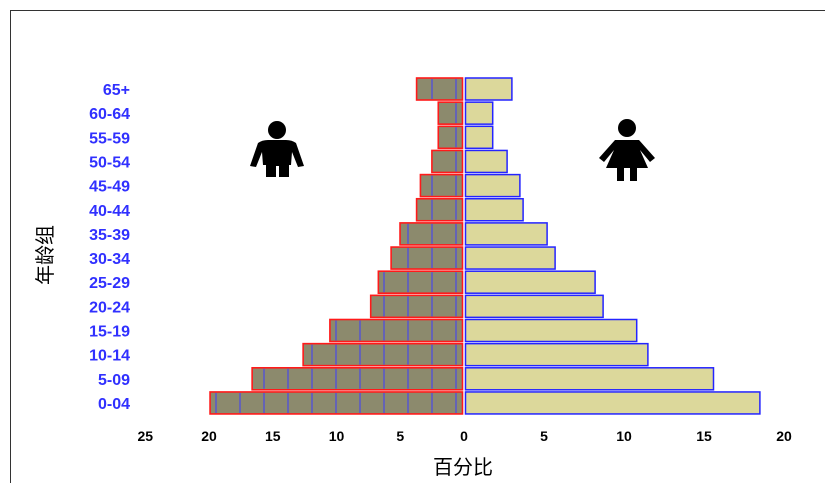  Describe the element at coordinates (109, 307) in the screenshot. I see `age-group-label-20-24: 20-24` at that location.